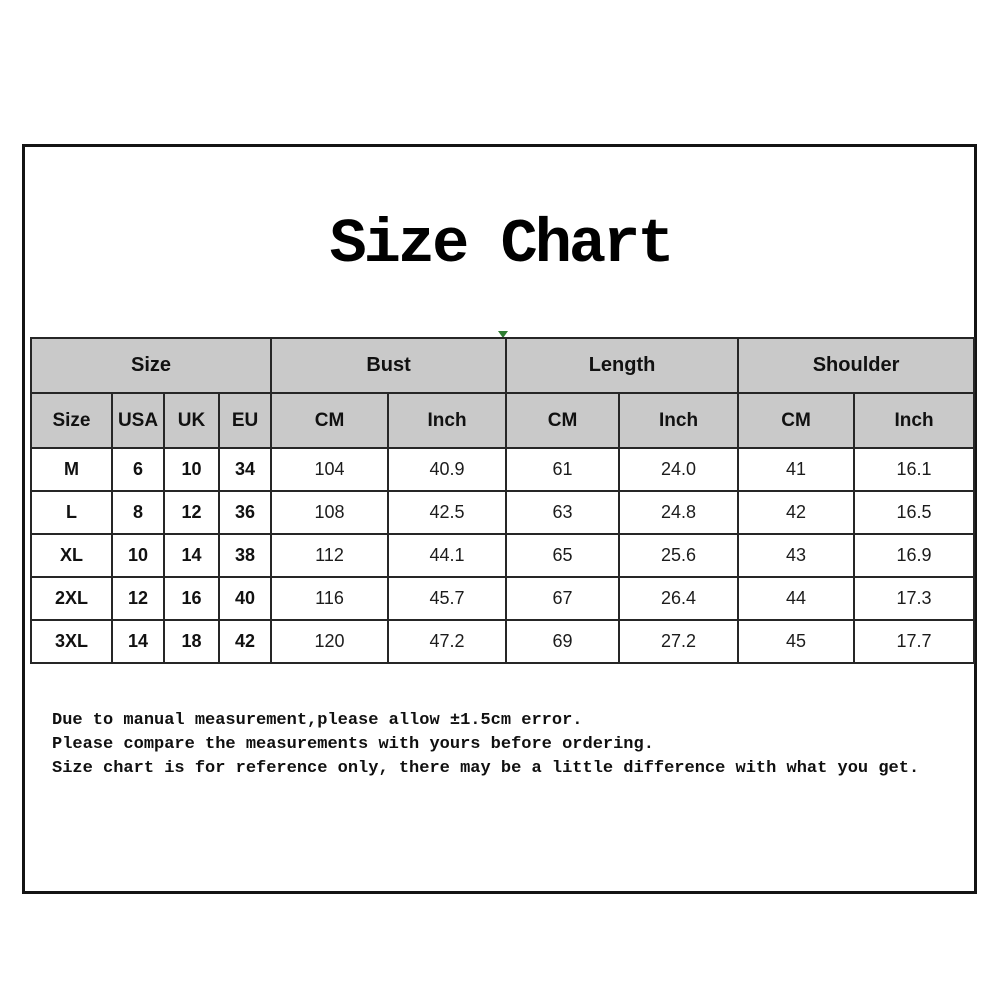 This screenshot has width=1001, height=1001. I want to click on subheader-length-inch: Inch, so click(679, 420).